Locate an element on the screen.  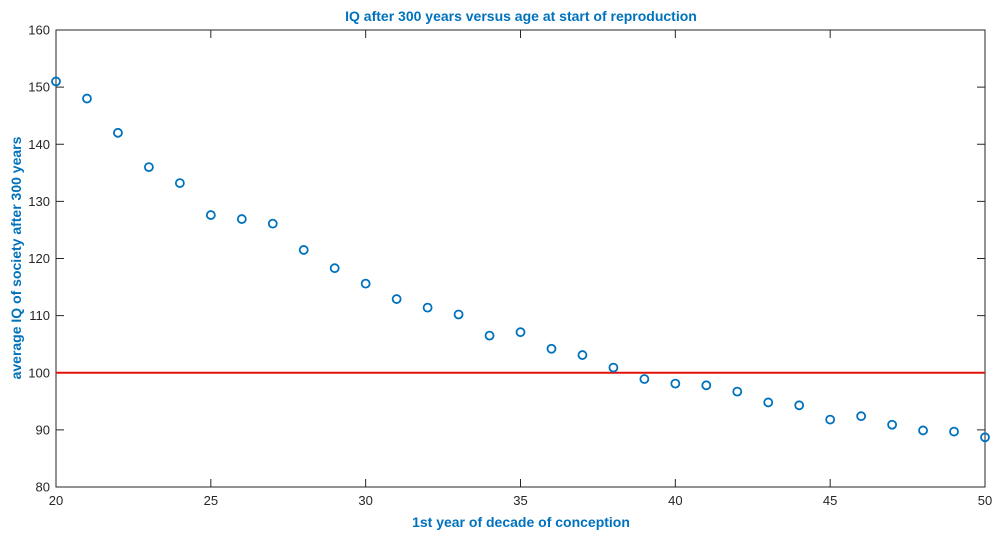
x-tick-label: 50 is located at coordinates (985, 500).